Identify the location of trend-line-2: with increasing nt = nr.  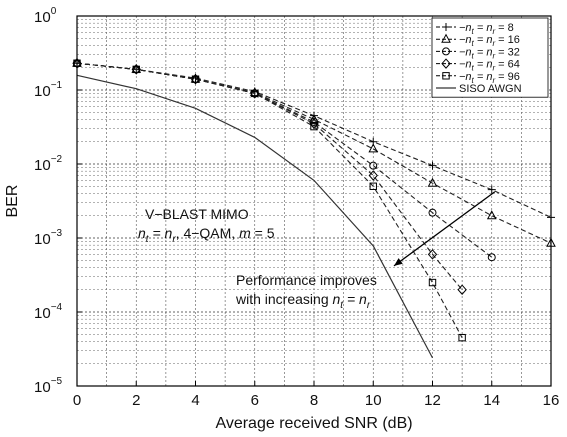
(303, 301).